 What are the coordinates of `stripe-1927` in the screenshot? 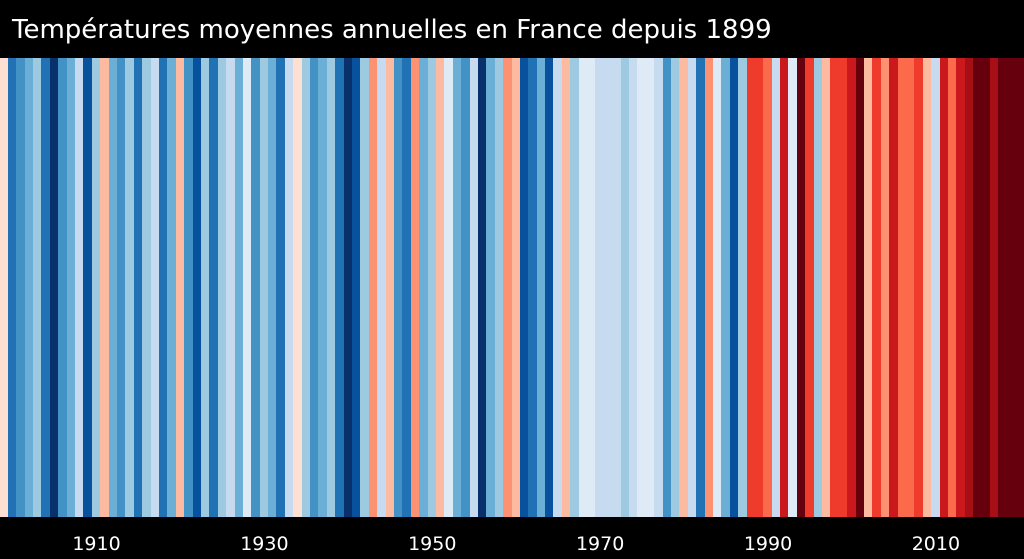 It's located at (239, 287).